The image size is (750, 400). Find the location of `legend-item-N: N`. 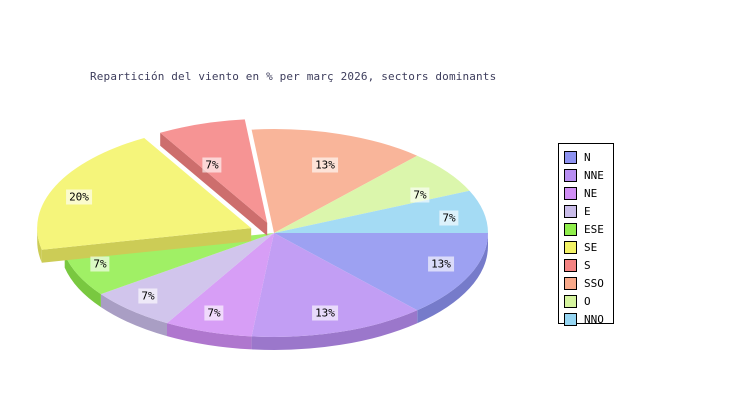

legend-item-N: N is located at coordinates (588, 157).